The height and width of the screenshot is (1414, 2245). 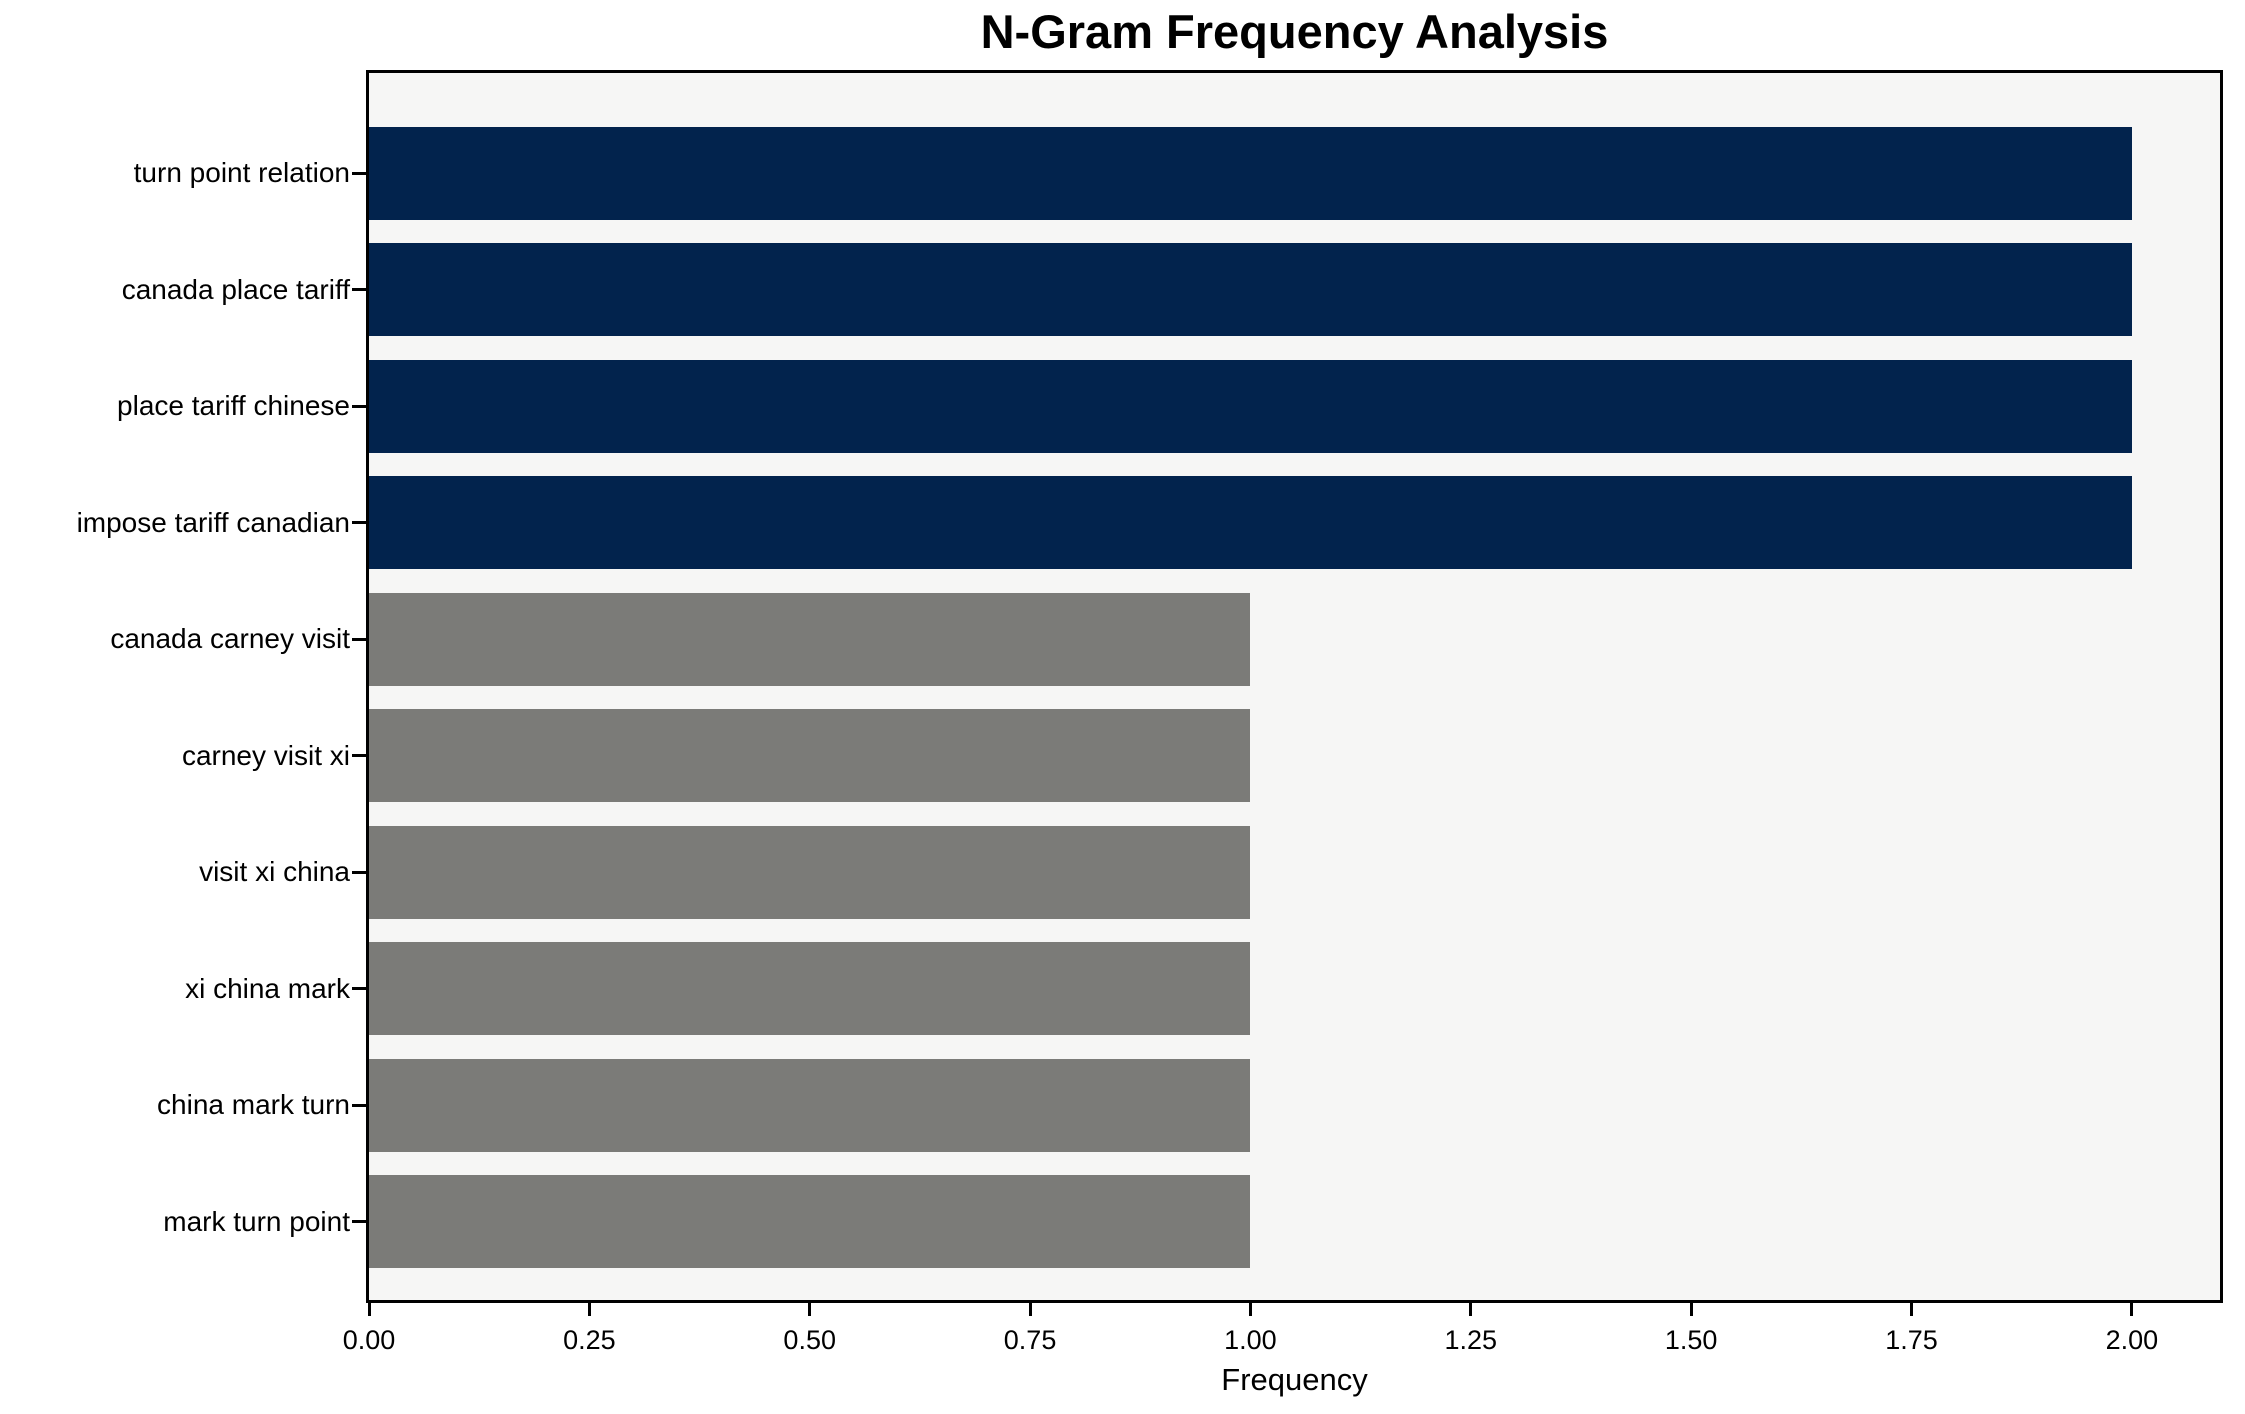 What do you see at coordinates (810, 1222) in the screenshot?
I see `bar-mark-turn-point` at bounding box center [810, 1222].